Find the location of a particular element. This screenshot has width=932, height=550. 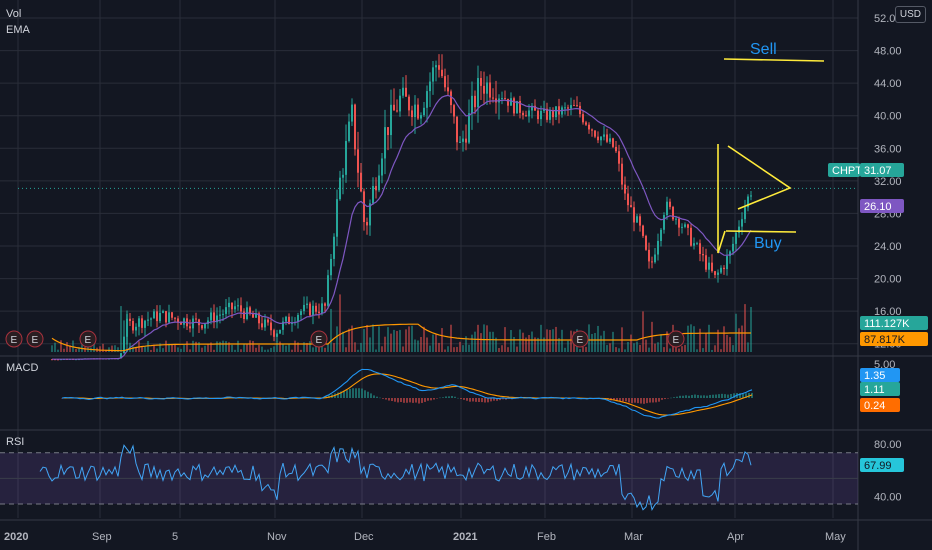

vol-indicator-label: Vol is located at coordinates (14, 14).